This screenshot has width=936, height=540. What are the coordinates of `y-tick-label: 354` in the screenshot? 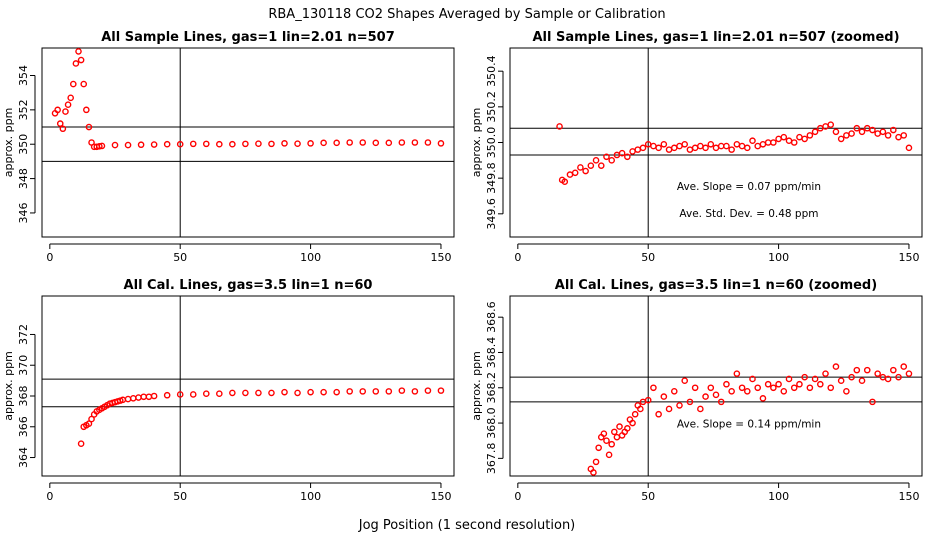 It's located at (23, 75).